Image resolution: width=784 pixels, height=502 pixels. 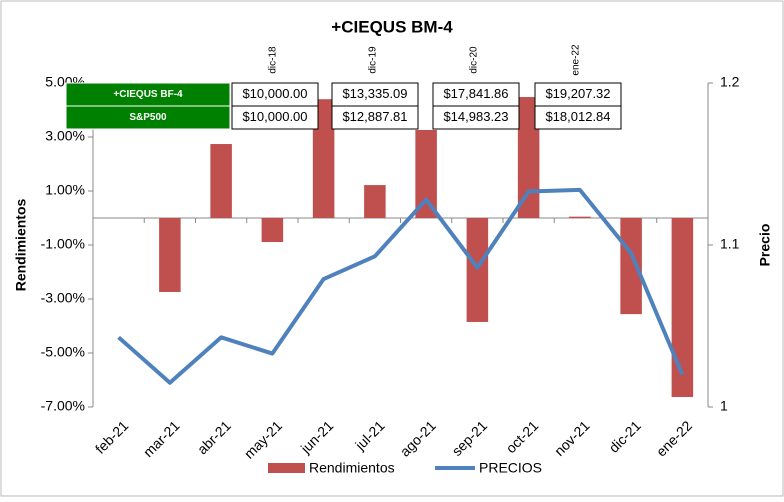 What do you see at coordinates (373, 60) in the screenshot?
I see `table-column-header: dic-19` at bounding box center [373, 60].